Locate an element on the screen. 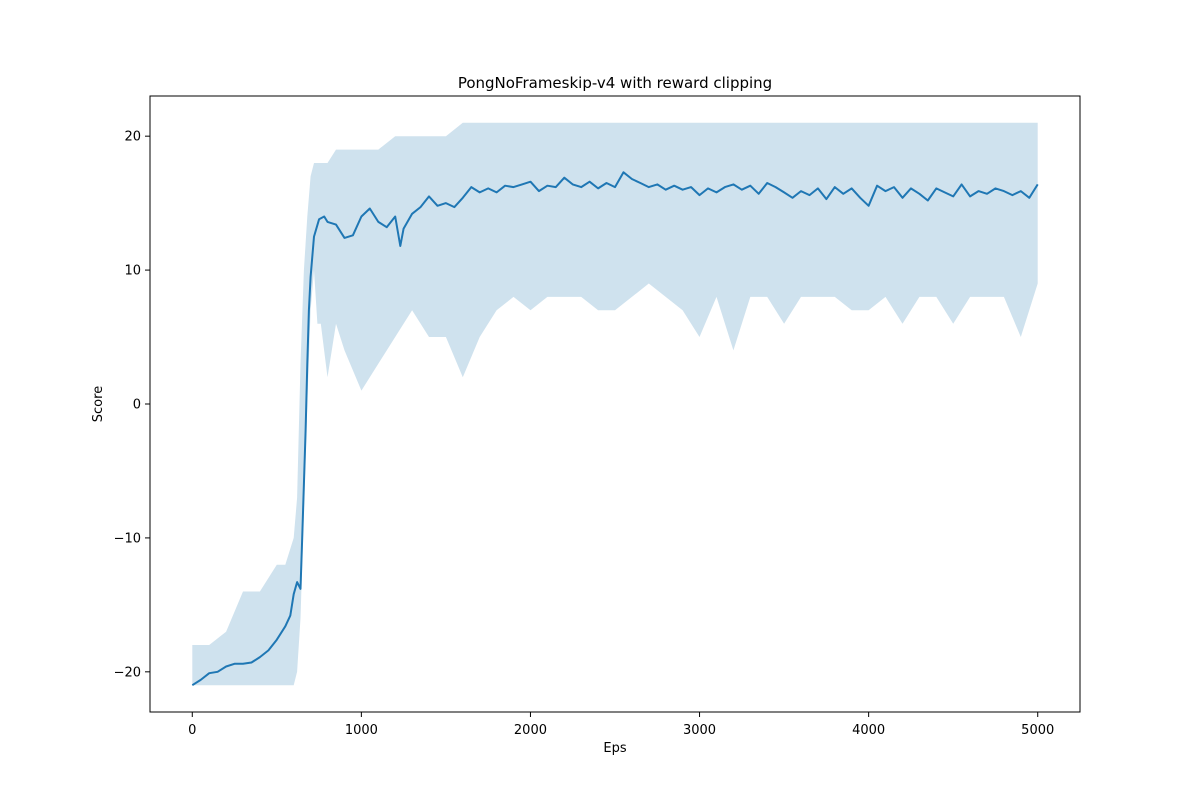  x-tick-label: 5000 is located at coordinates (1037, 730).